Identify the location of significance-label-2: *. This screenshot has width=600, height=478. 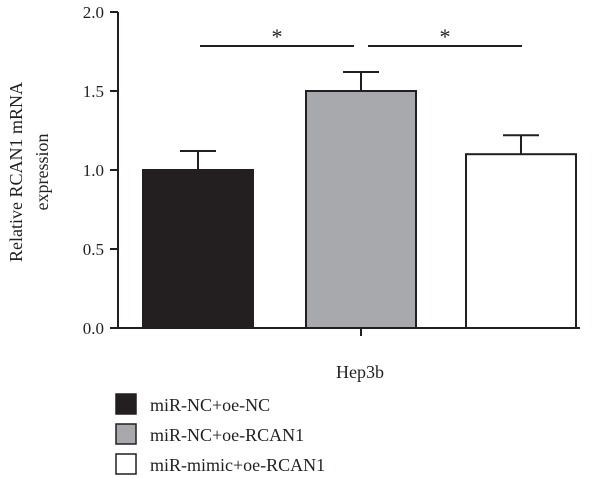
(445, 36).